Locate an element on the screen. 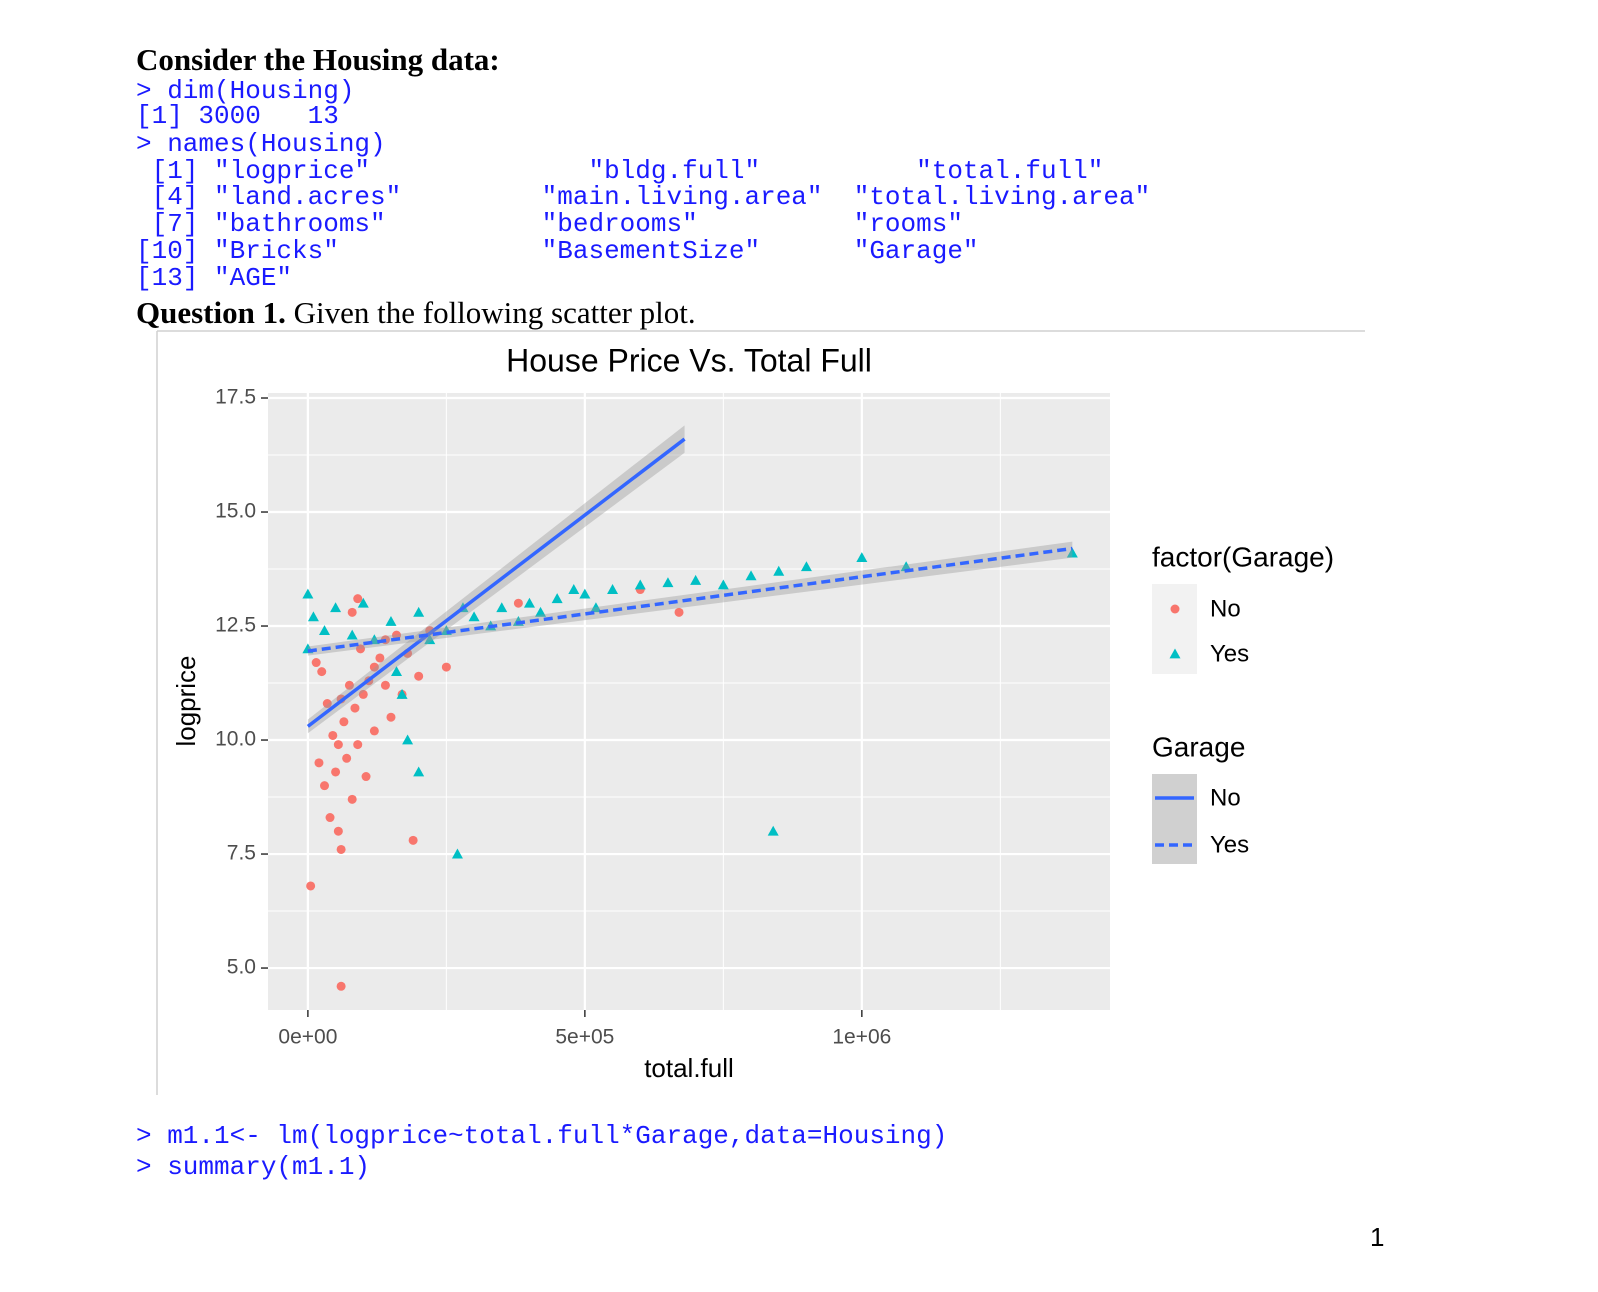 The image size is (1598, 1292). page-number: 1 is located at coordinates (1377, 1237).